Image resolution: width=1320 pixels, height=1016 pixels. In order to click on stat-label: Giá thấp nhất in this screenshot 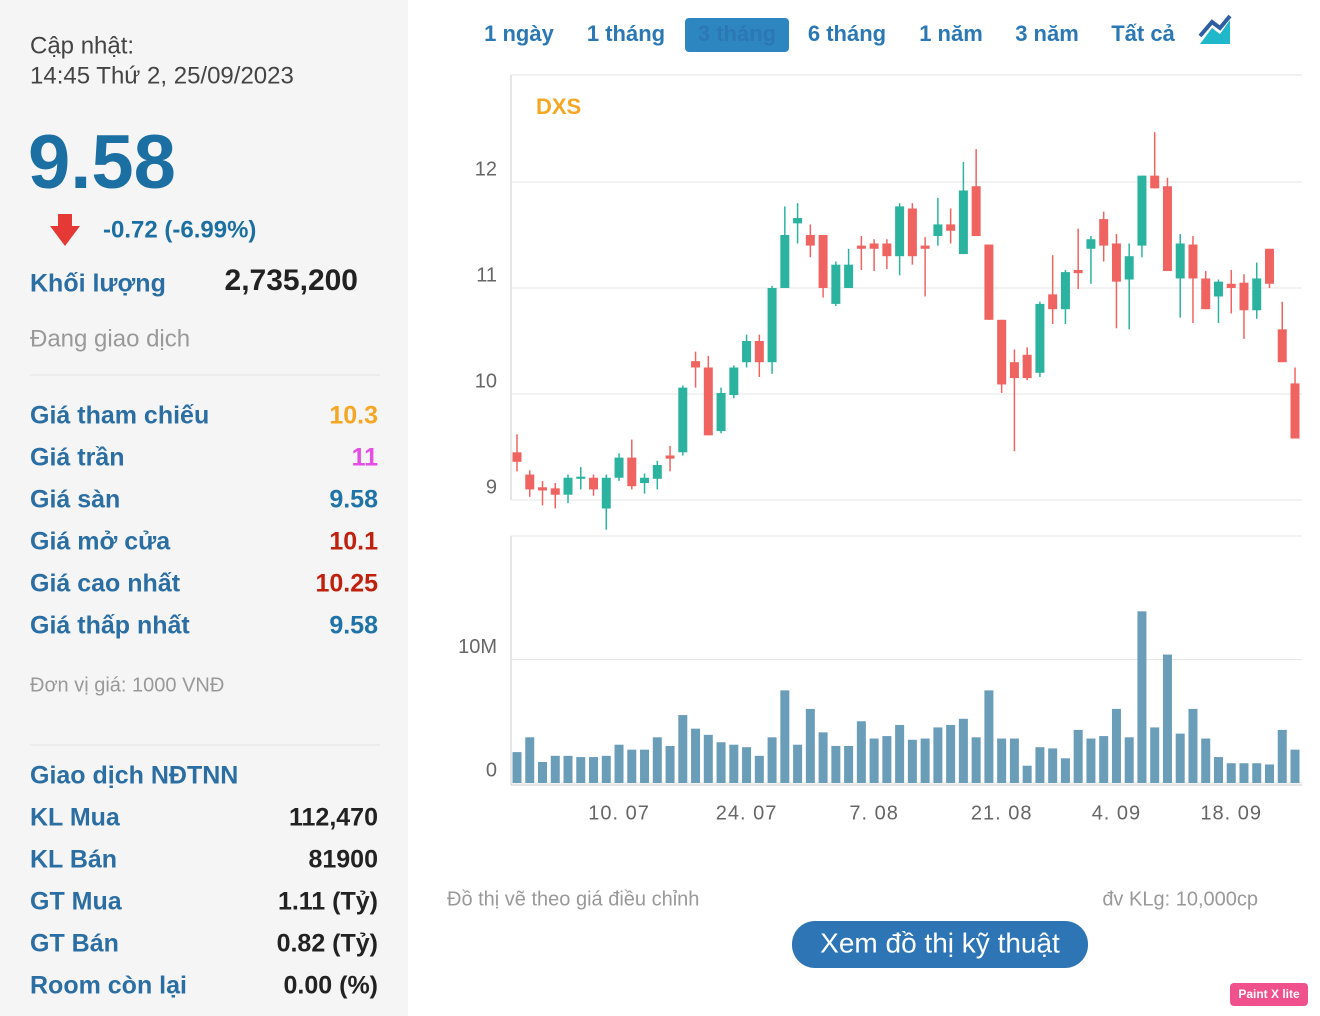, I will do `click(110, 626)`.